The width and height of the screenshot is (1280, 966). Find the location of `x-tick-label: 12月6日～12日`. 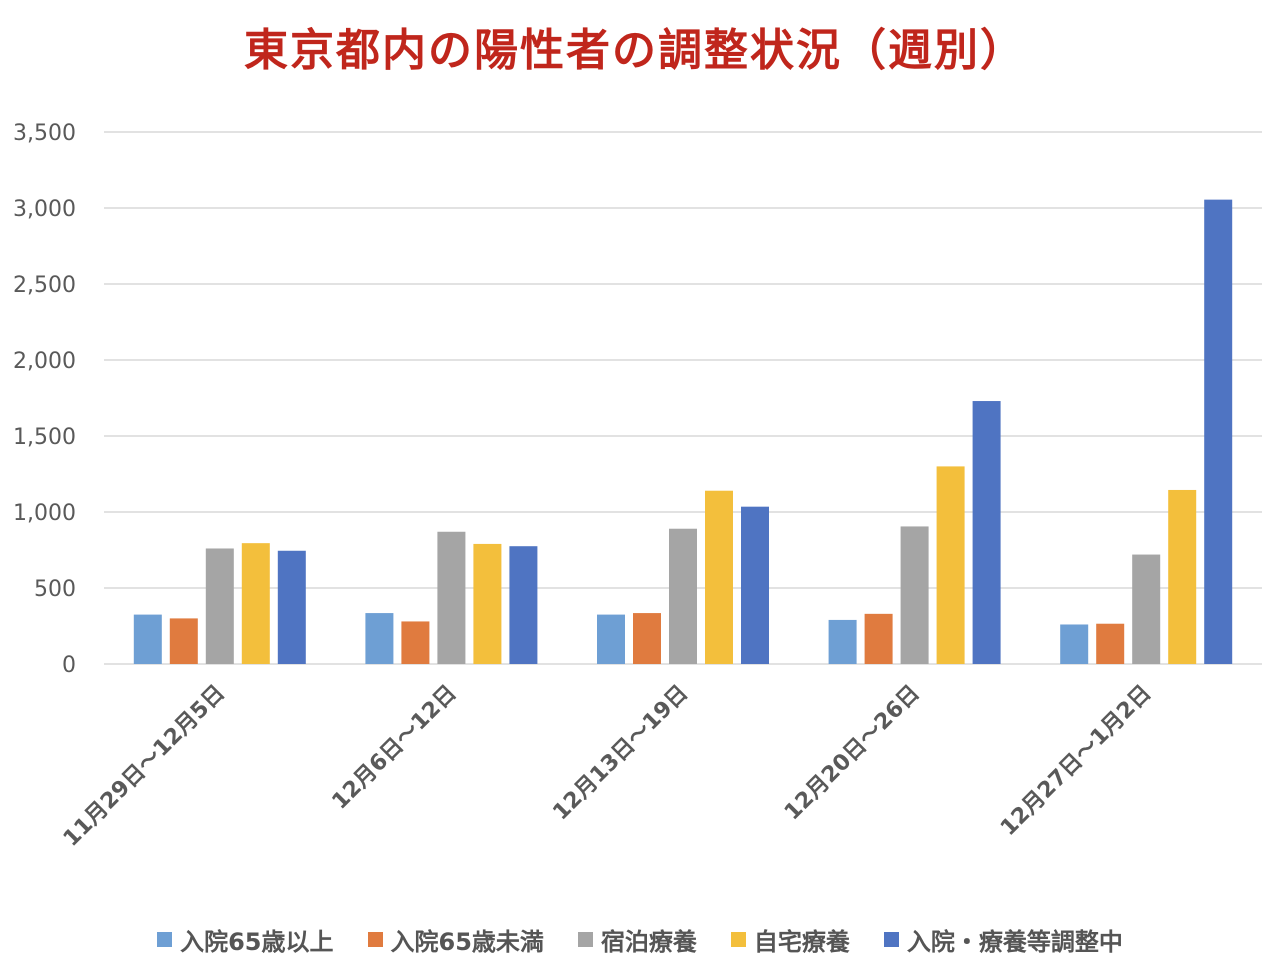

x-tick-label: 12月6日～12日 is located at coordinates (395, 748).